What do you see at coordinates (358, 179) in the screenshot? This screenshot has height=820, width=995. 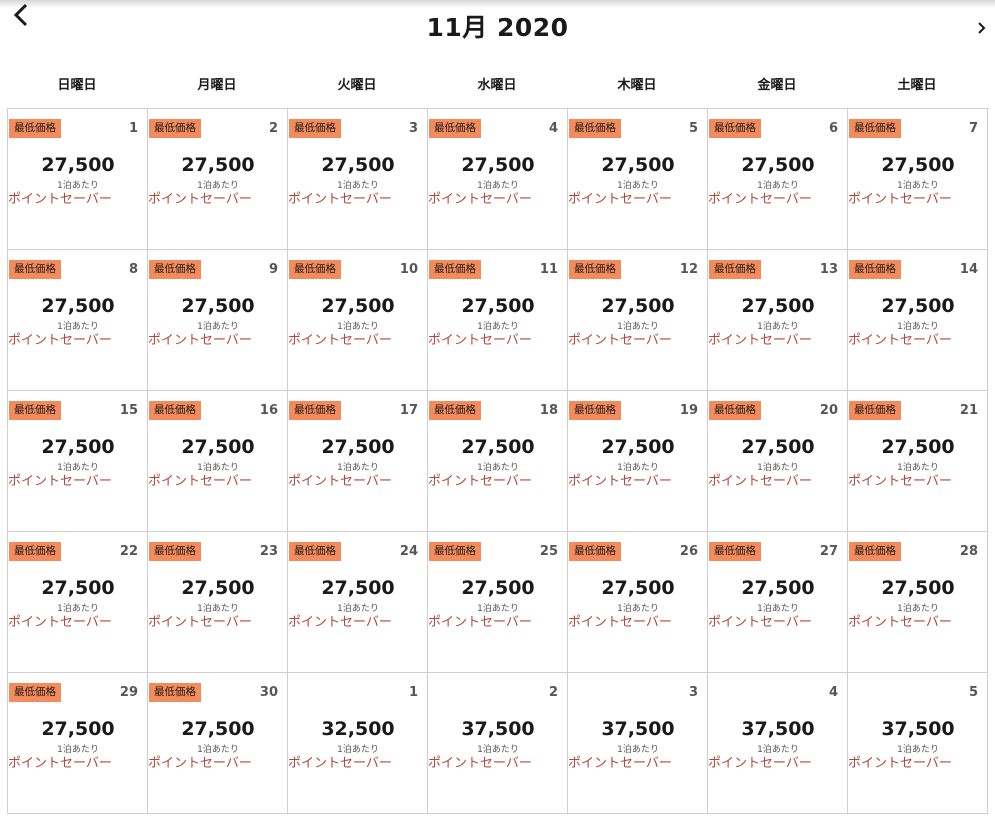 I see `calendar-day-cell: 最低価格 3 27,500 1泊あたり ポイントセーバー` at bounding box center [358, 179].